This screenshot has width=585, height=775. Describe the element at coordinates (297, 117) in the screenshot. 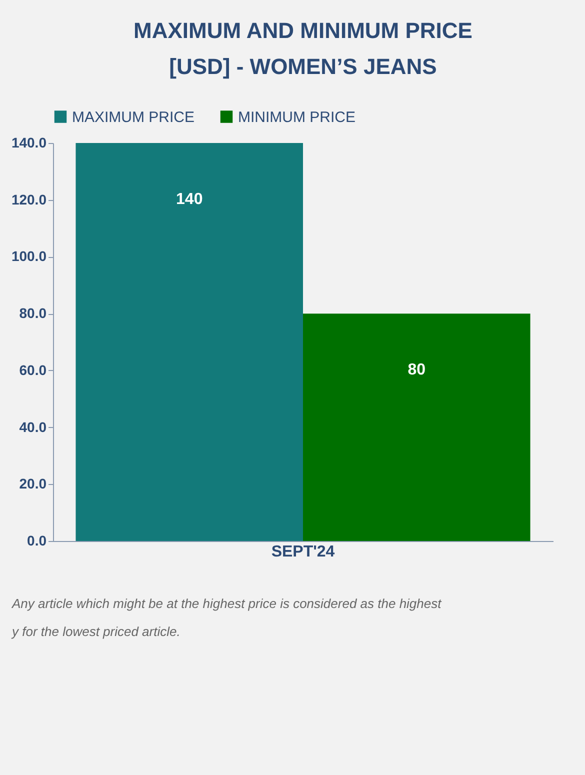

I see `legend-label: MINIMUM PRICE` at that location.